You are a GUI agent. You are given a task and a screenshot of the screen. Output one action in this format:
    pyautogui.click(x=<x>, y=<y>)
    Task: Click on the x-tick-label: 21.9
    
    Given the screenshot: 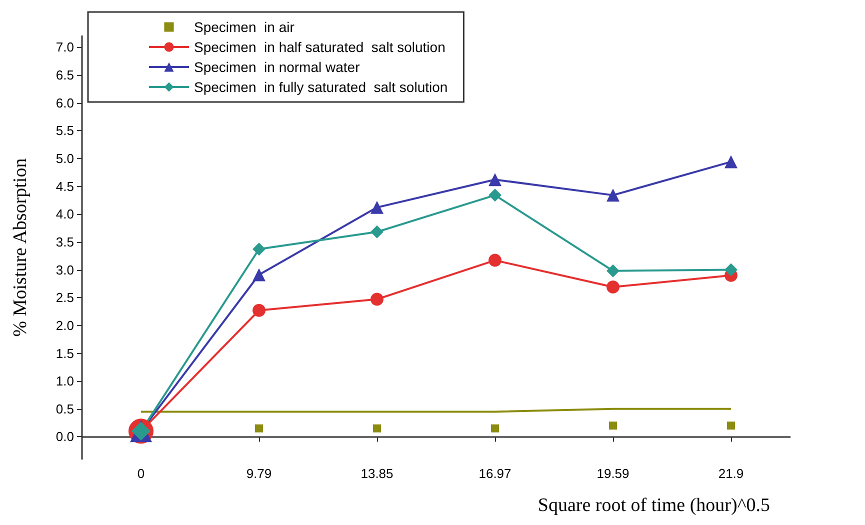 What is the action you would take?
    pyautogui.click(x=731, y=473)
    